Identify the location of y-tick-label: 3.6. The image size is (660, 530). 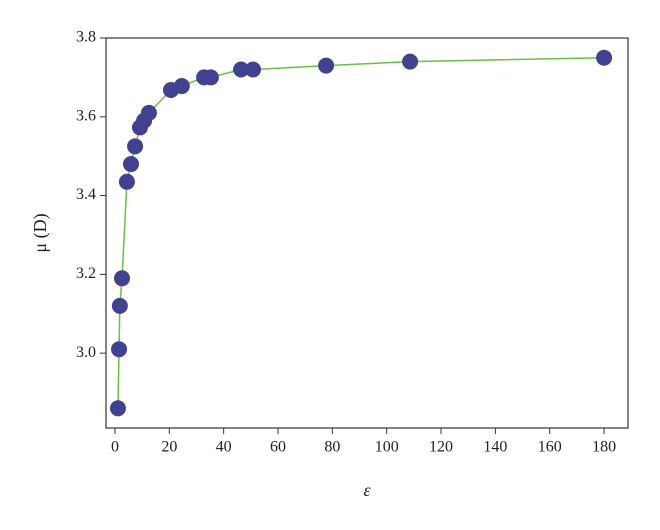
(86, 115).